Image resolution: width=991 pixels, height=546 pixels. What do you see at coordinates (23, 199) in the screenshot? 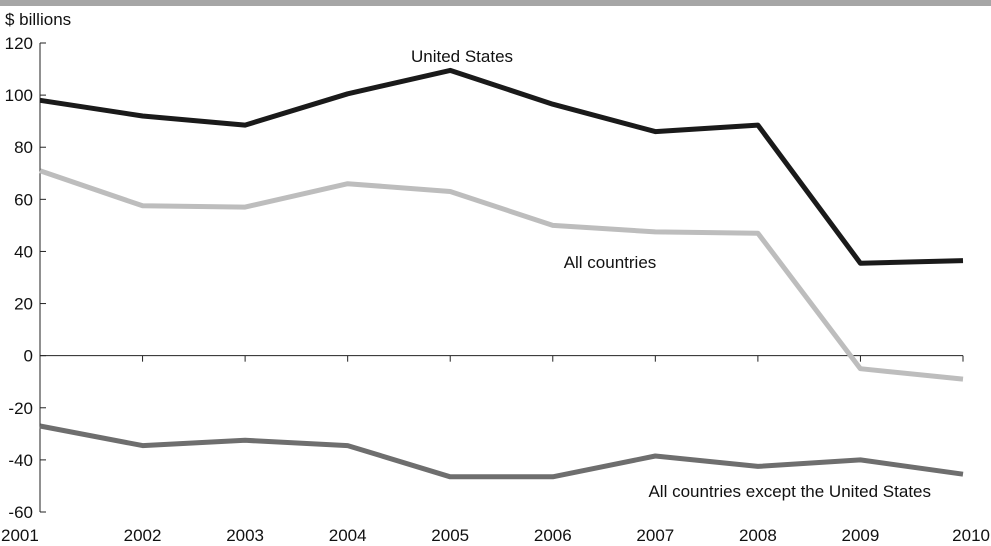
I see `y-tick-label: 60` at bounding box center [23, 199].